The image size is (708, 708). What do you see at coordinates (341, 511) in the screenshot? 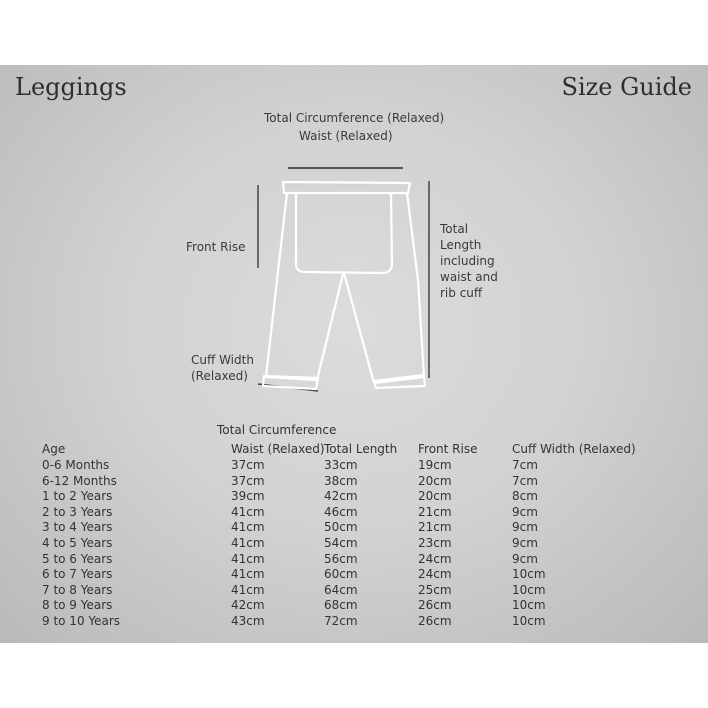
I see `measurement-cell: 46cm` at bounding box center [341, 511].